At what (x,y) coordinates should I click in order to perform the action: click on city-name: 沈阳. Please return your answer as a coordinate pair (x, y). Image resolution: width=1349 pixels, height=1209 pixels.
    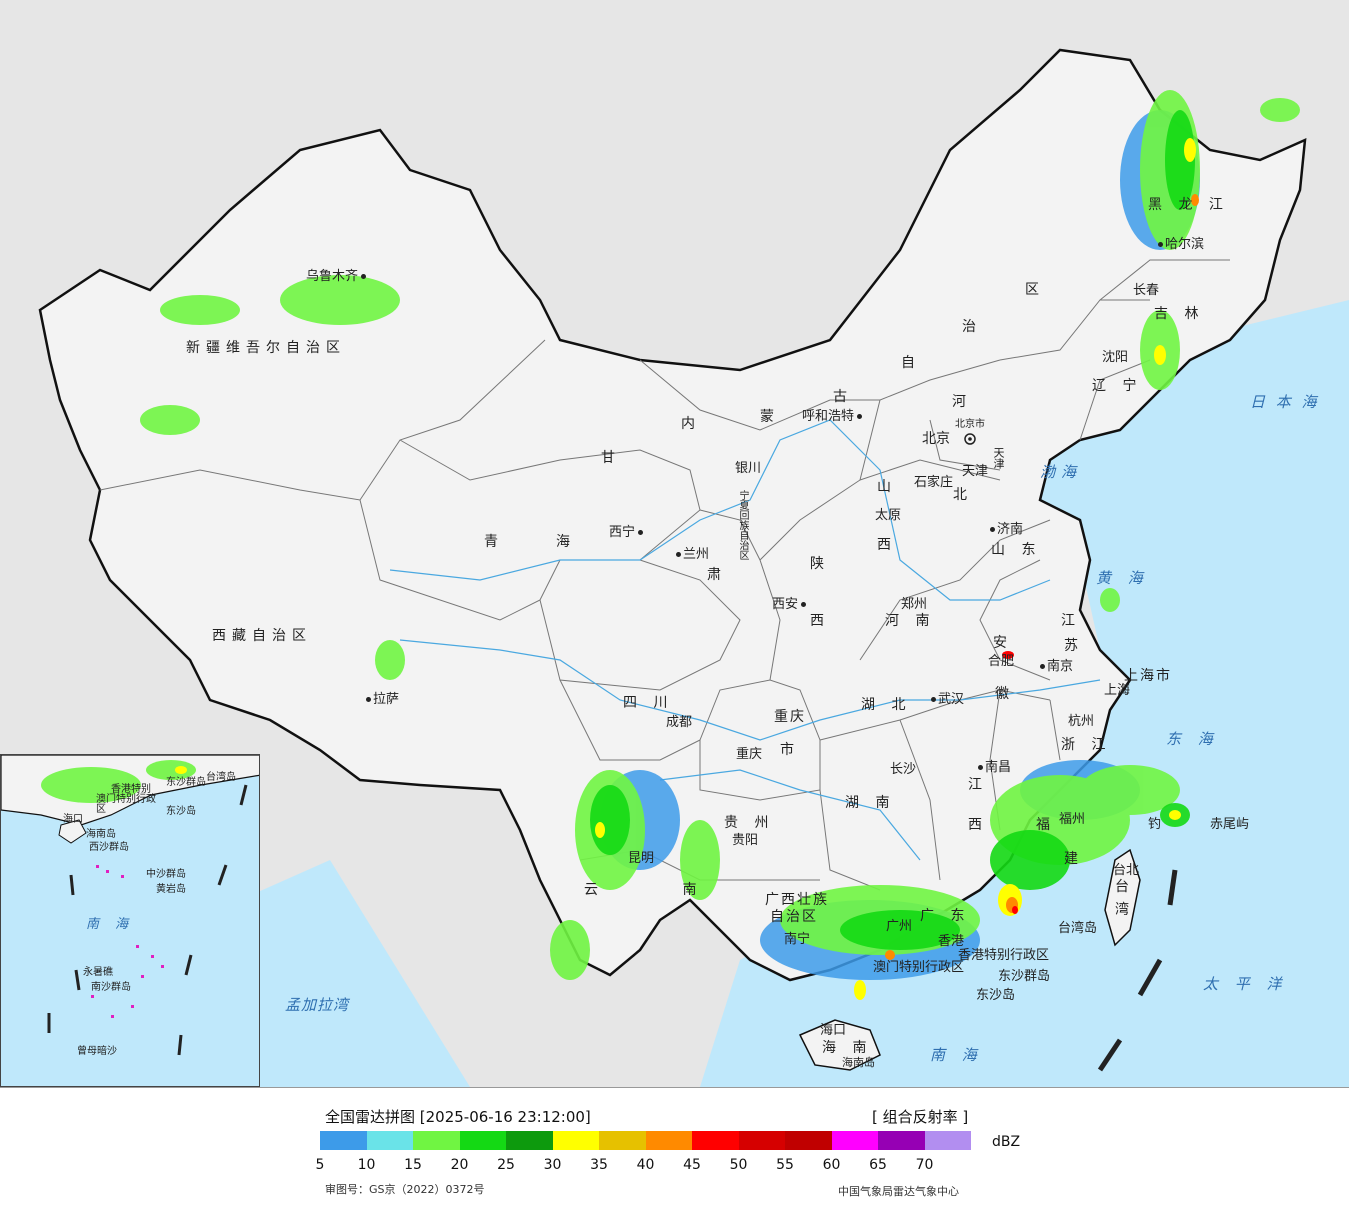
    Looking at the image, I should click on (1115, 357).